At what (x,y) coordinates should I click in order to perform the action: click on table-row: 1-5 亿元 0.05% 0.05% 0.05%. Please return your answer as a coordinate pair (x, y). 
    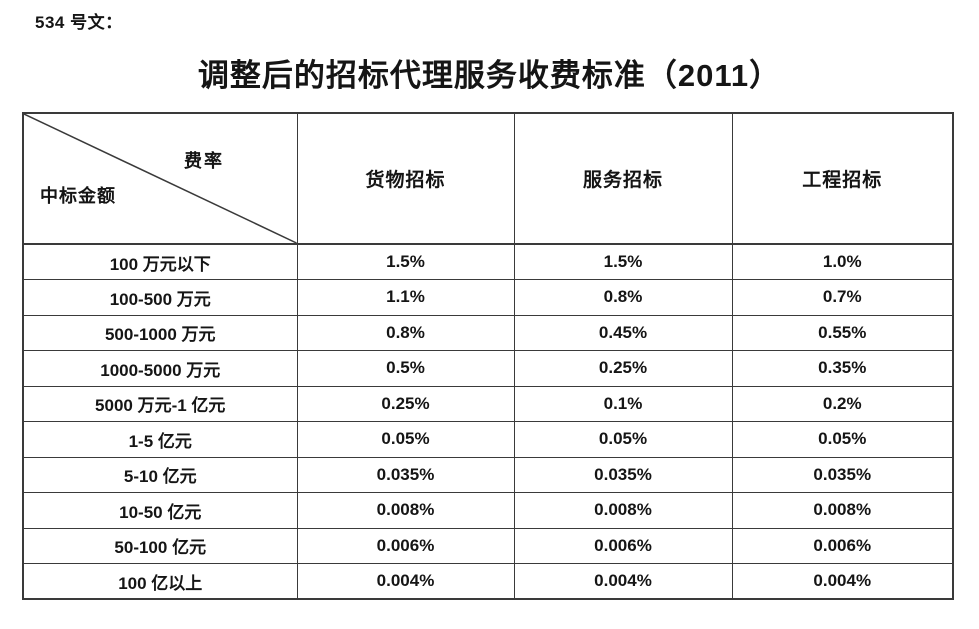
    Looking at the image, I should click on (488, 439).